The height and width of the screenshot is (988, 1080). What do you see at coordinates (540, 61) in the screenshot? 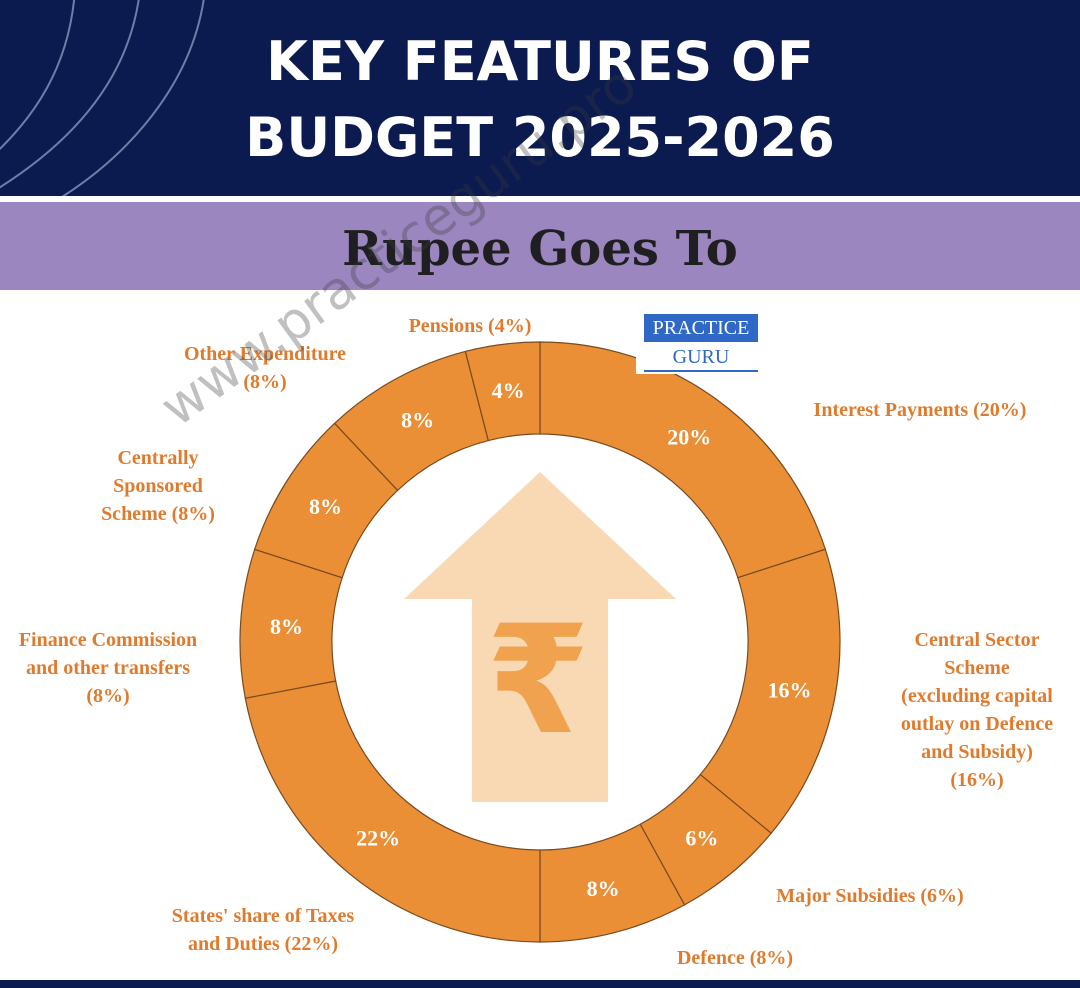
I see `page-title-line-1: KEY FEATURES OF` at bounding box center [540, 61].